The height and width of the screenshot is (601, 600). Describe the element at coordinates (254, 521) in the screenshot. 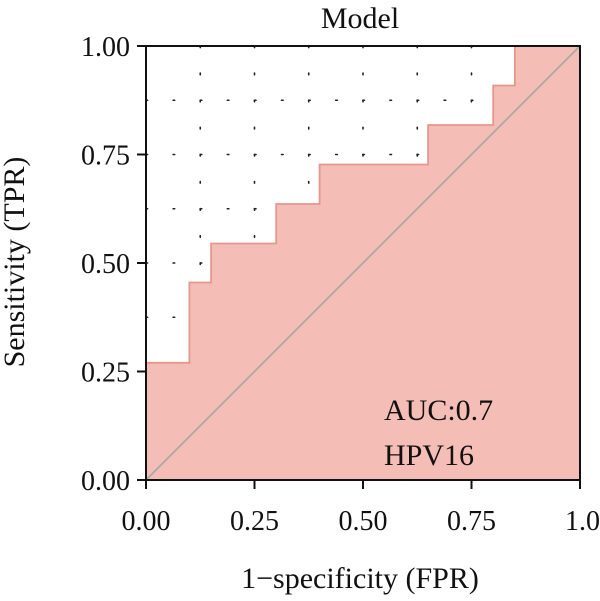

I see `x-tick-label: 0.25` at that location.